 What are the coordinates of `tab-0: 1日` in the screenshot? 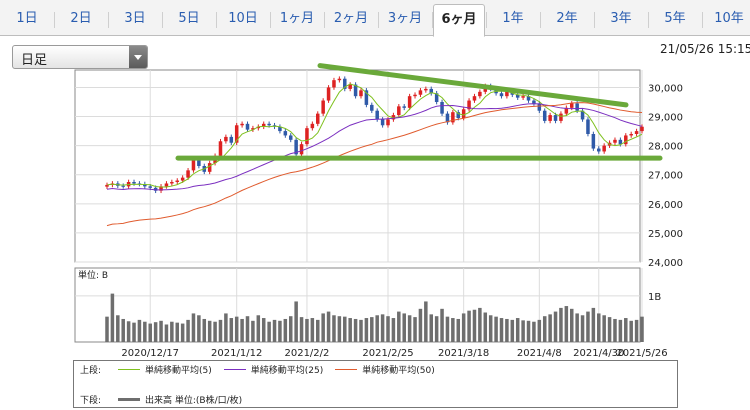 It's located at (27, 18).